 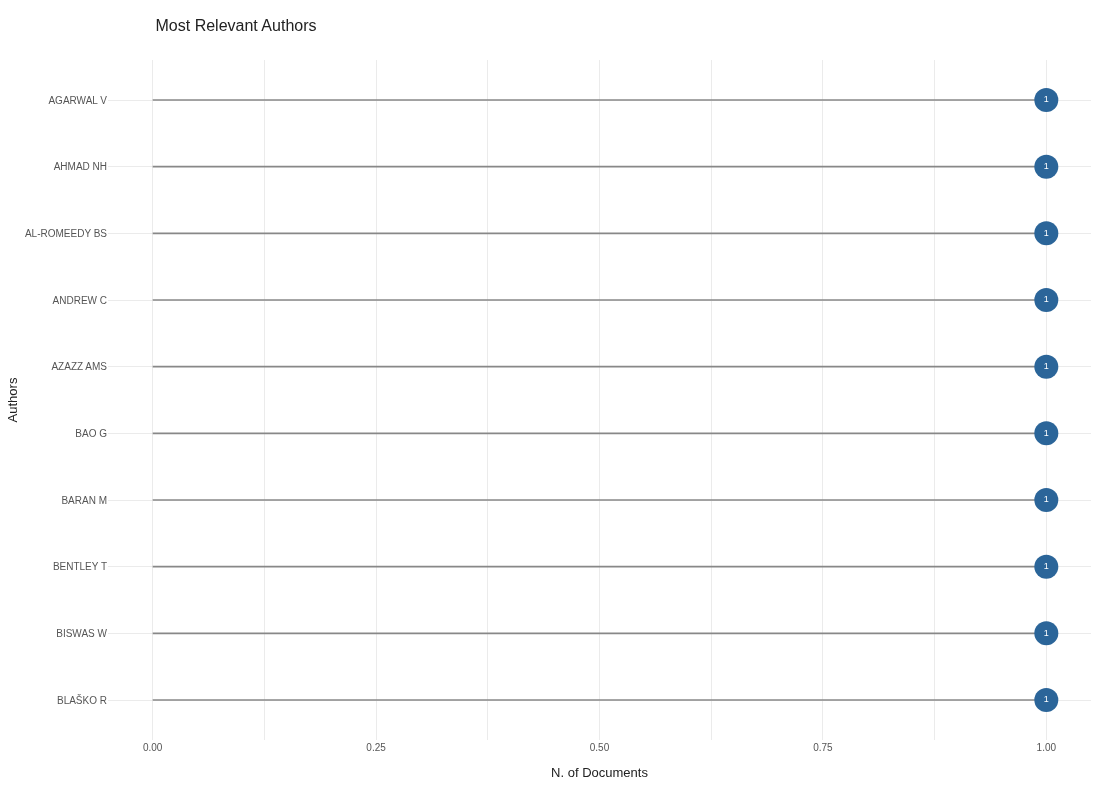 I want to click on x-axis-title: N. of Documents, so click(x=600, y=772).